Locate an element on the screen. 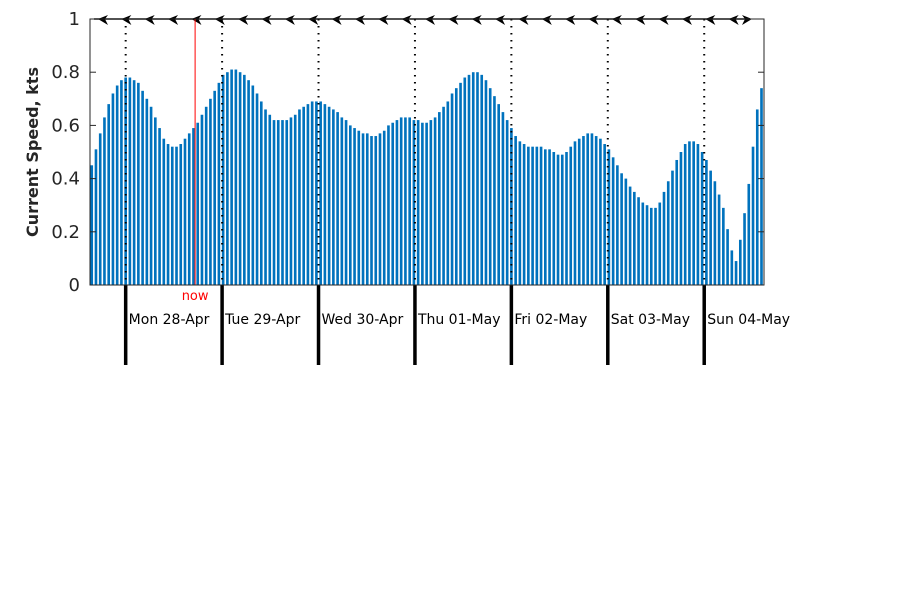 This screenshot has height=600, width=900. day-label: Sun 04-May is located at coordinates (748, 320).